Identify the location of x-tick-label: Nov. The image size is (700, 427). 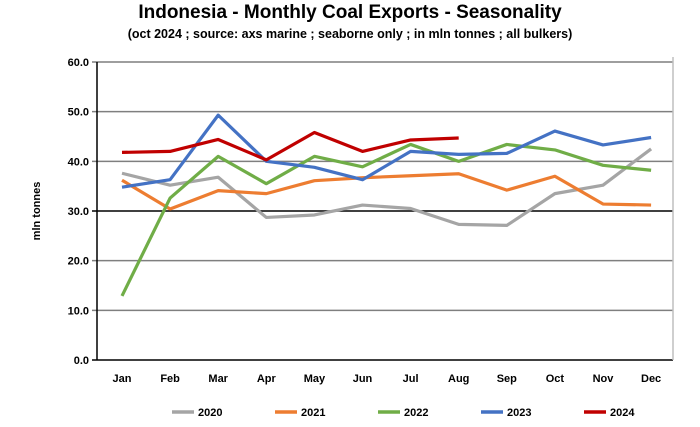
(604, 379).